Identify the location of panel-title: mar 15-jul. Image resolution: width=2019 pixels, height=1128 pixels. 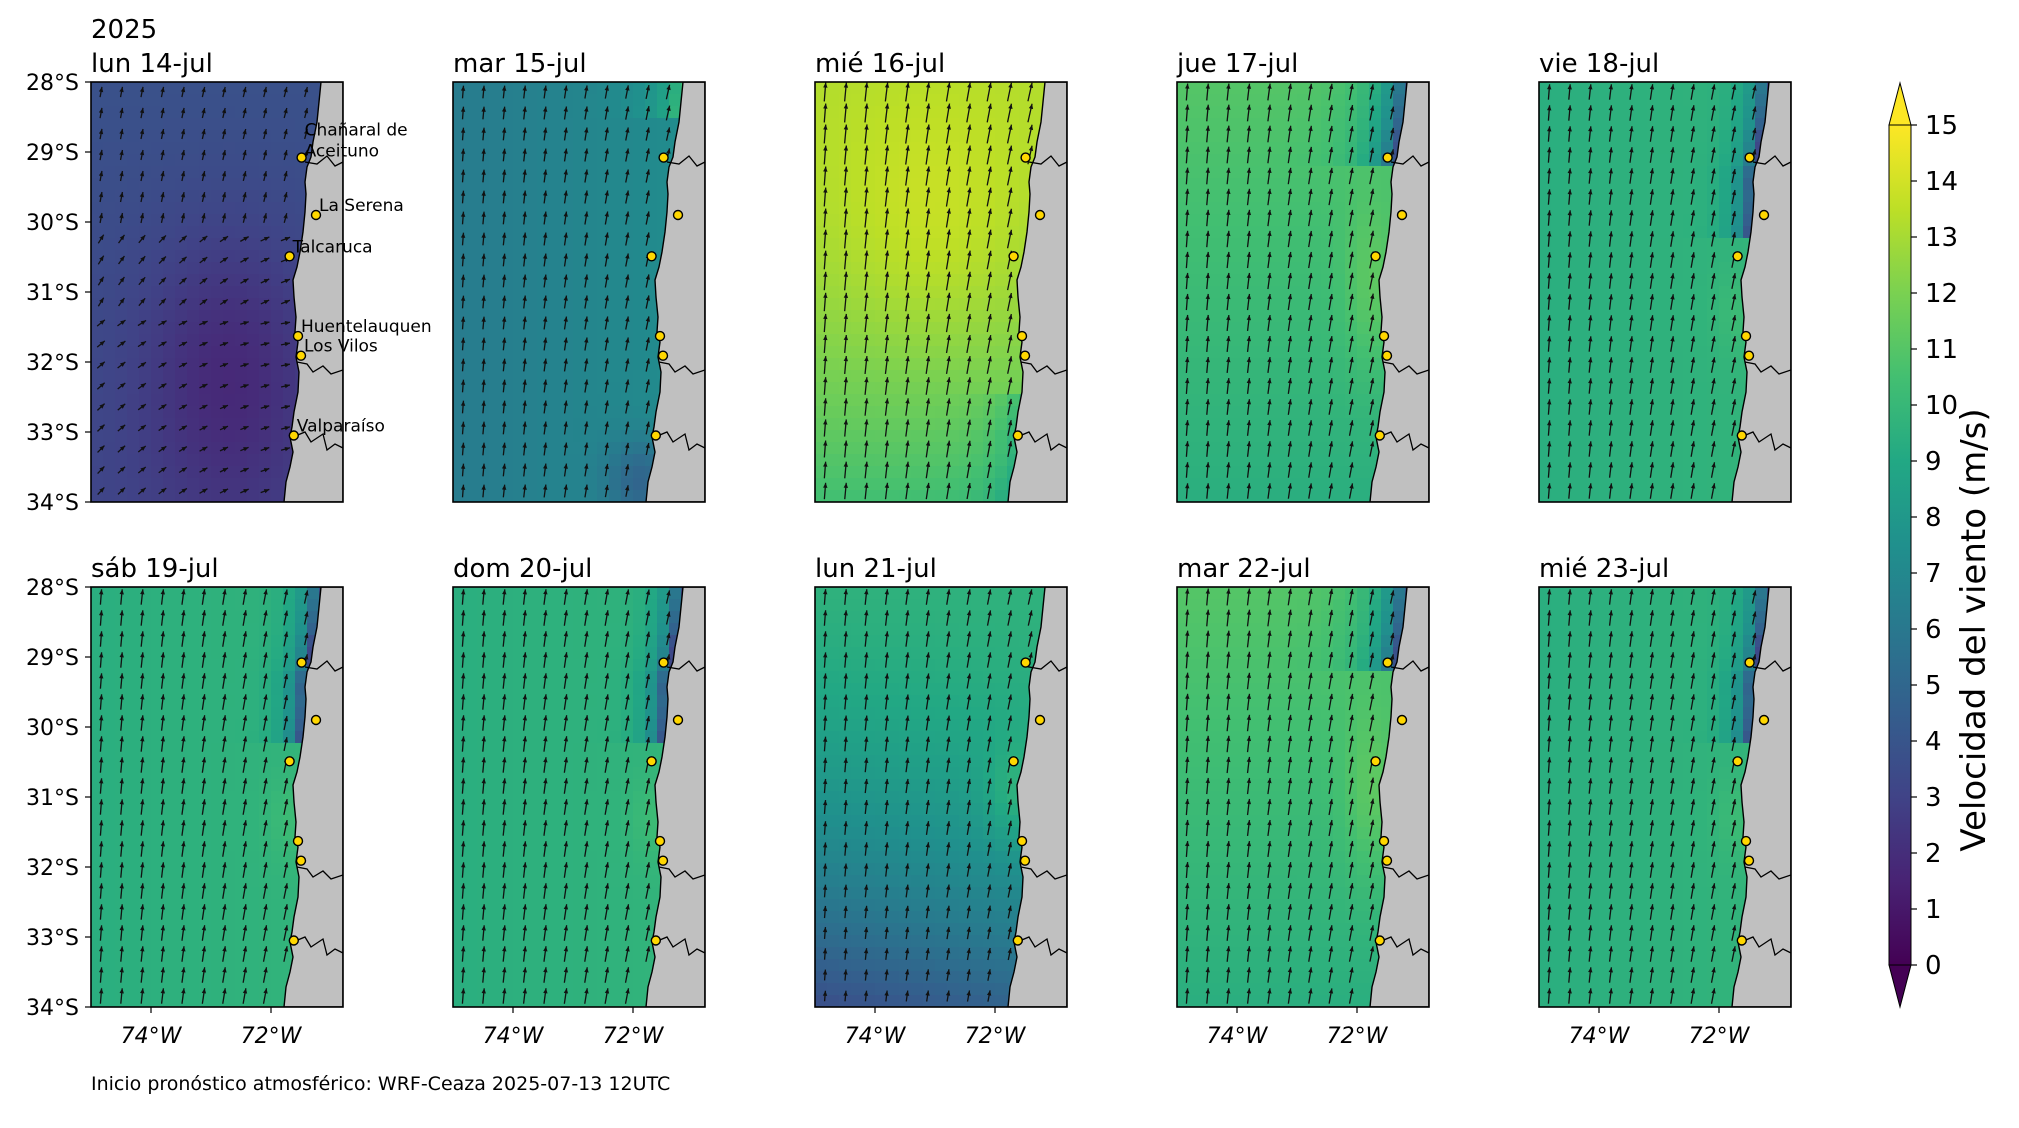
(520, 64).